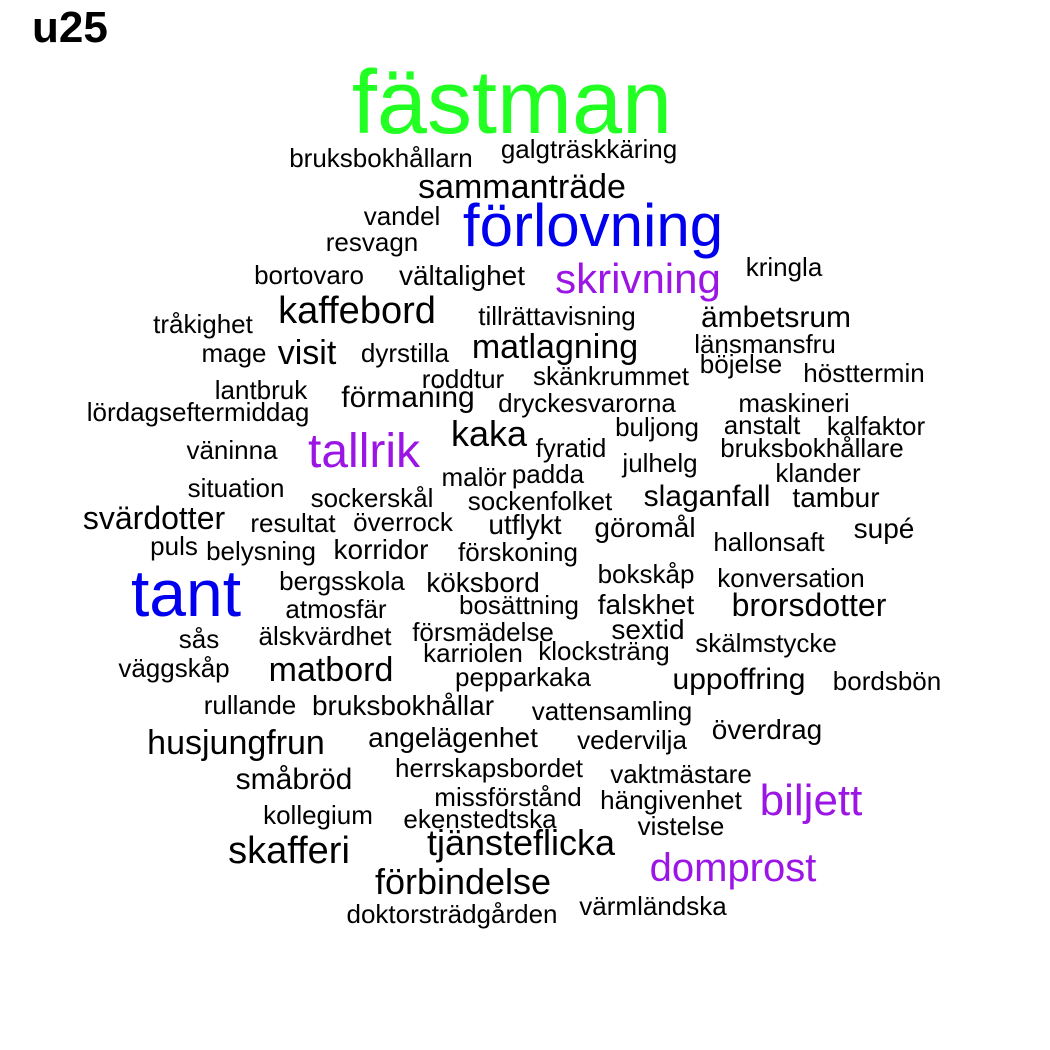  What do you see at coordinates (372, 498) in the screenshot?
I see `word-sockerskal: sockerskål` at bounding box center [372, 498].